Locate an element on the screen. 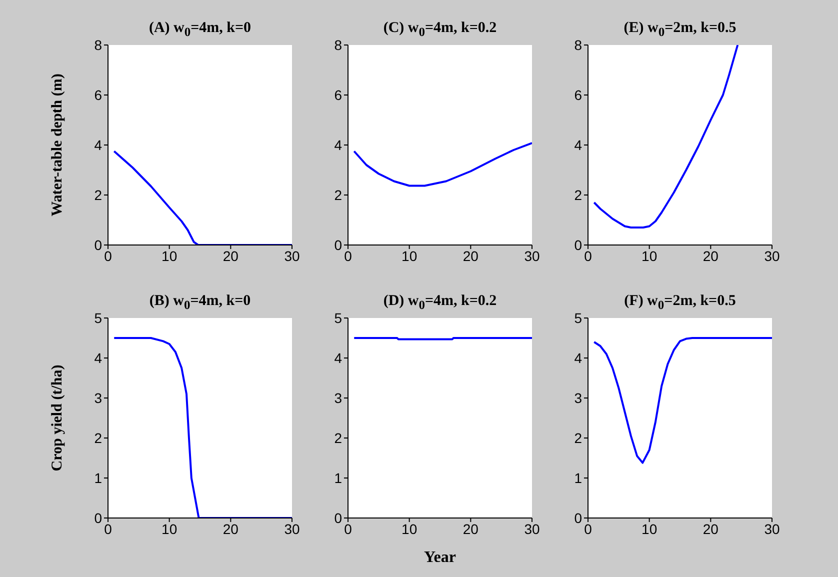 This screenshot has height=577, width=838. x-axis-title: Year is located at coordinates (440, 557).